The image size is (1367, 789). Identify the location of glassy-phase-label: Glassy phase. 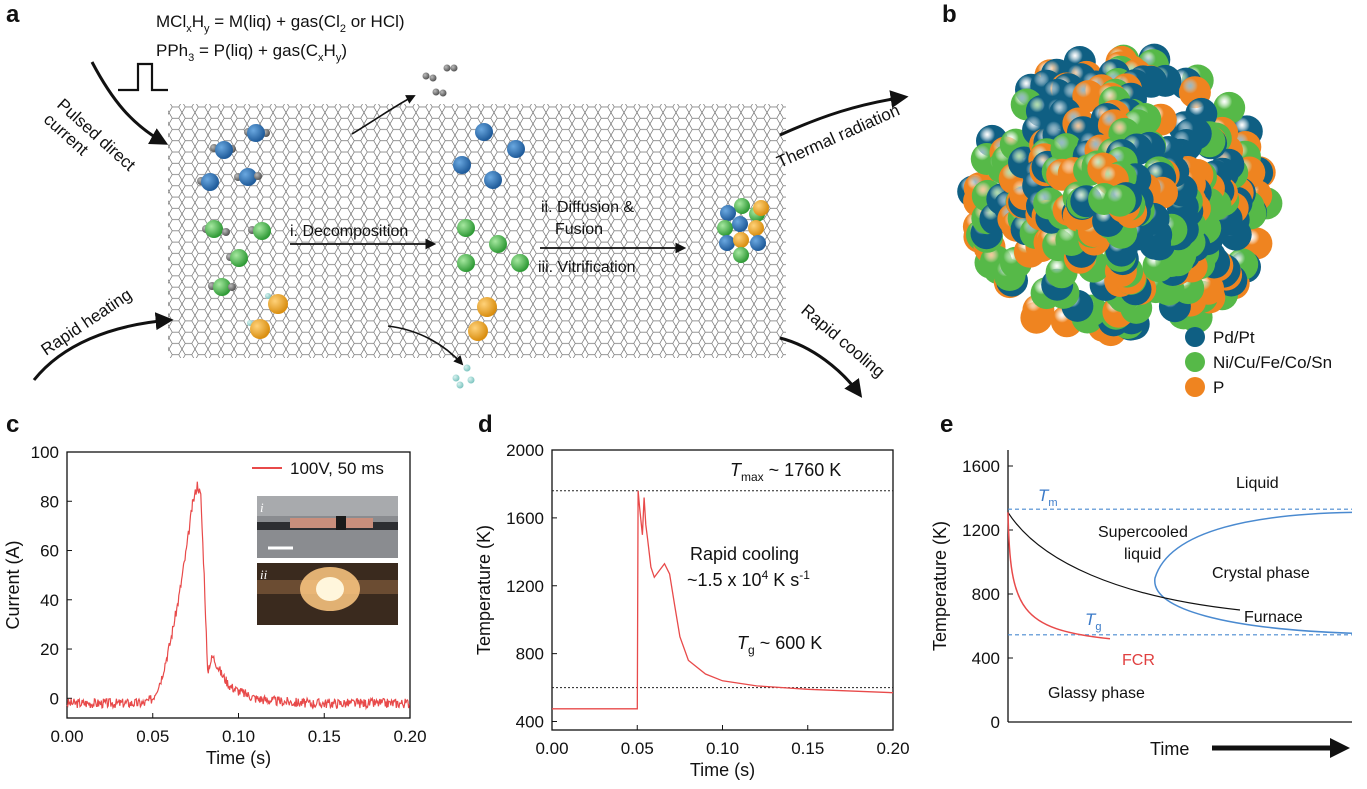
(1096, 693).